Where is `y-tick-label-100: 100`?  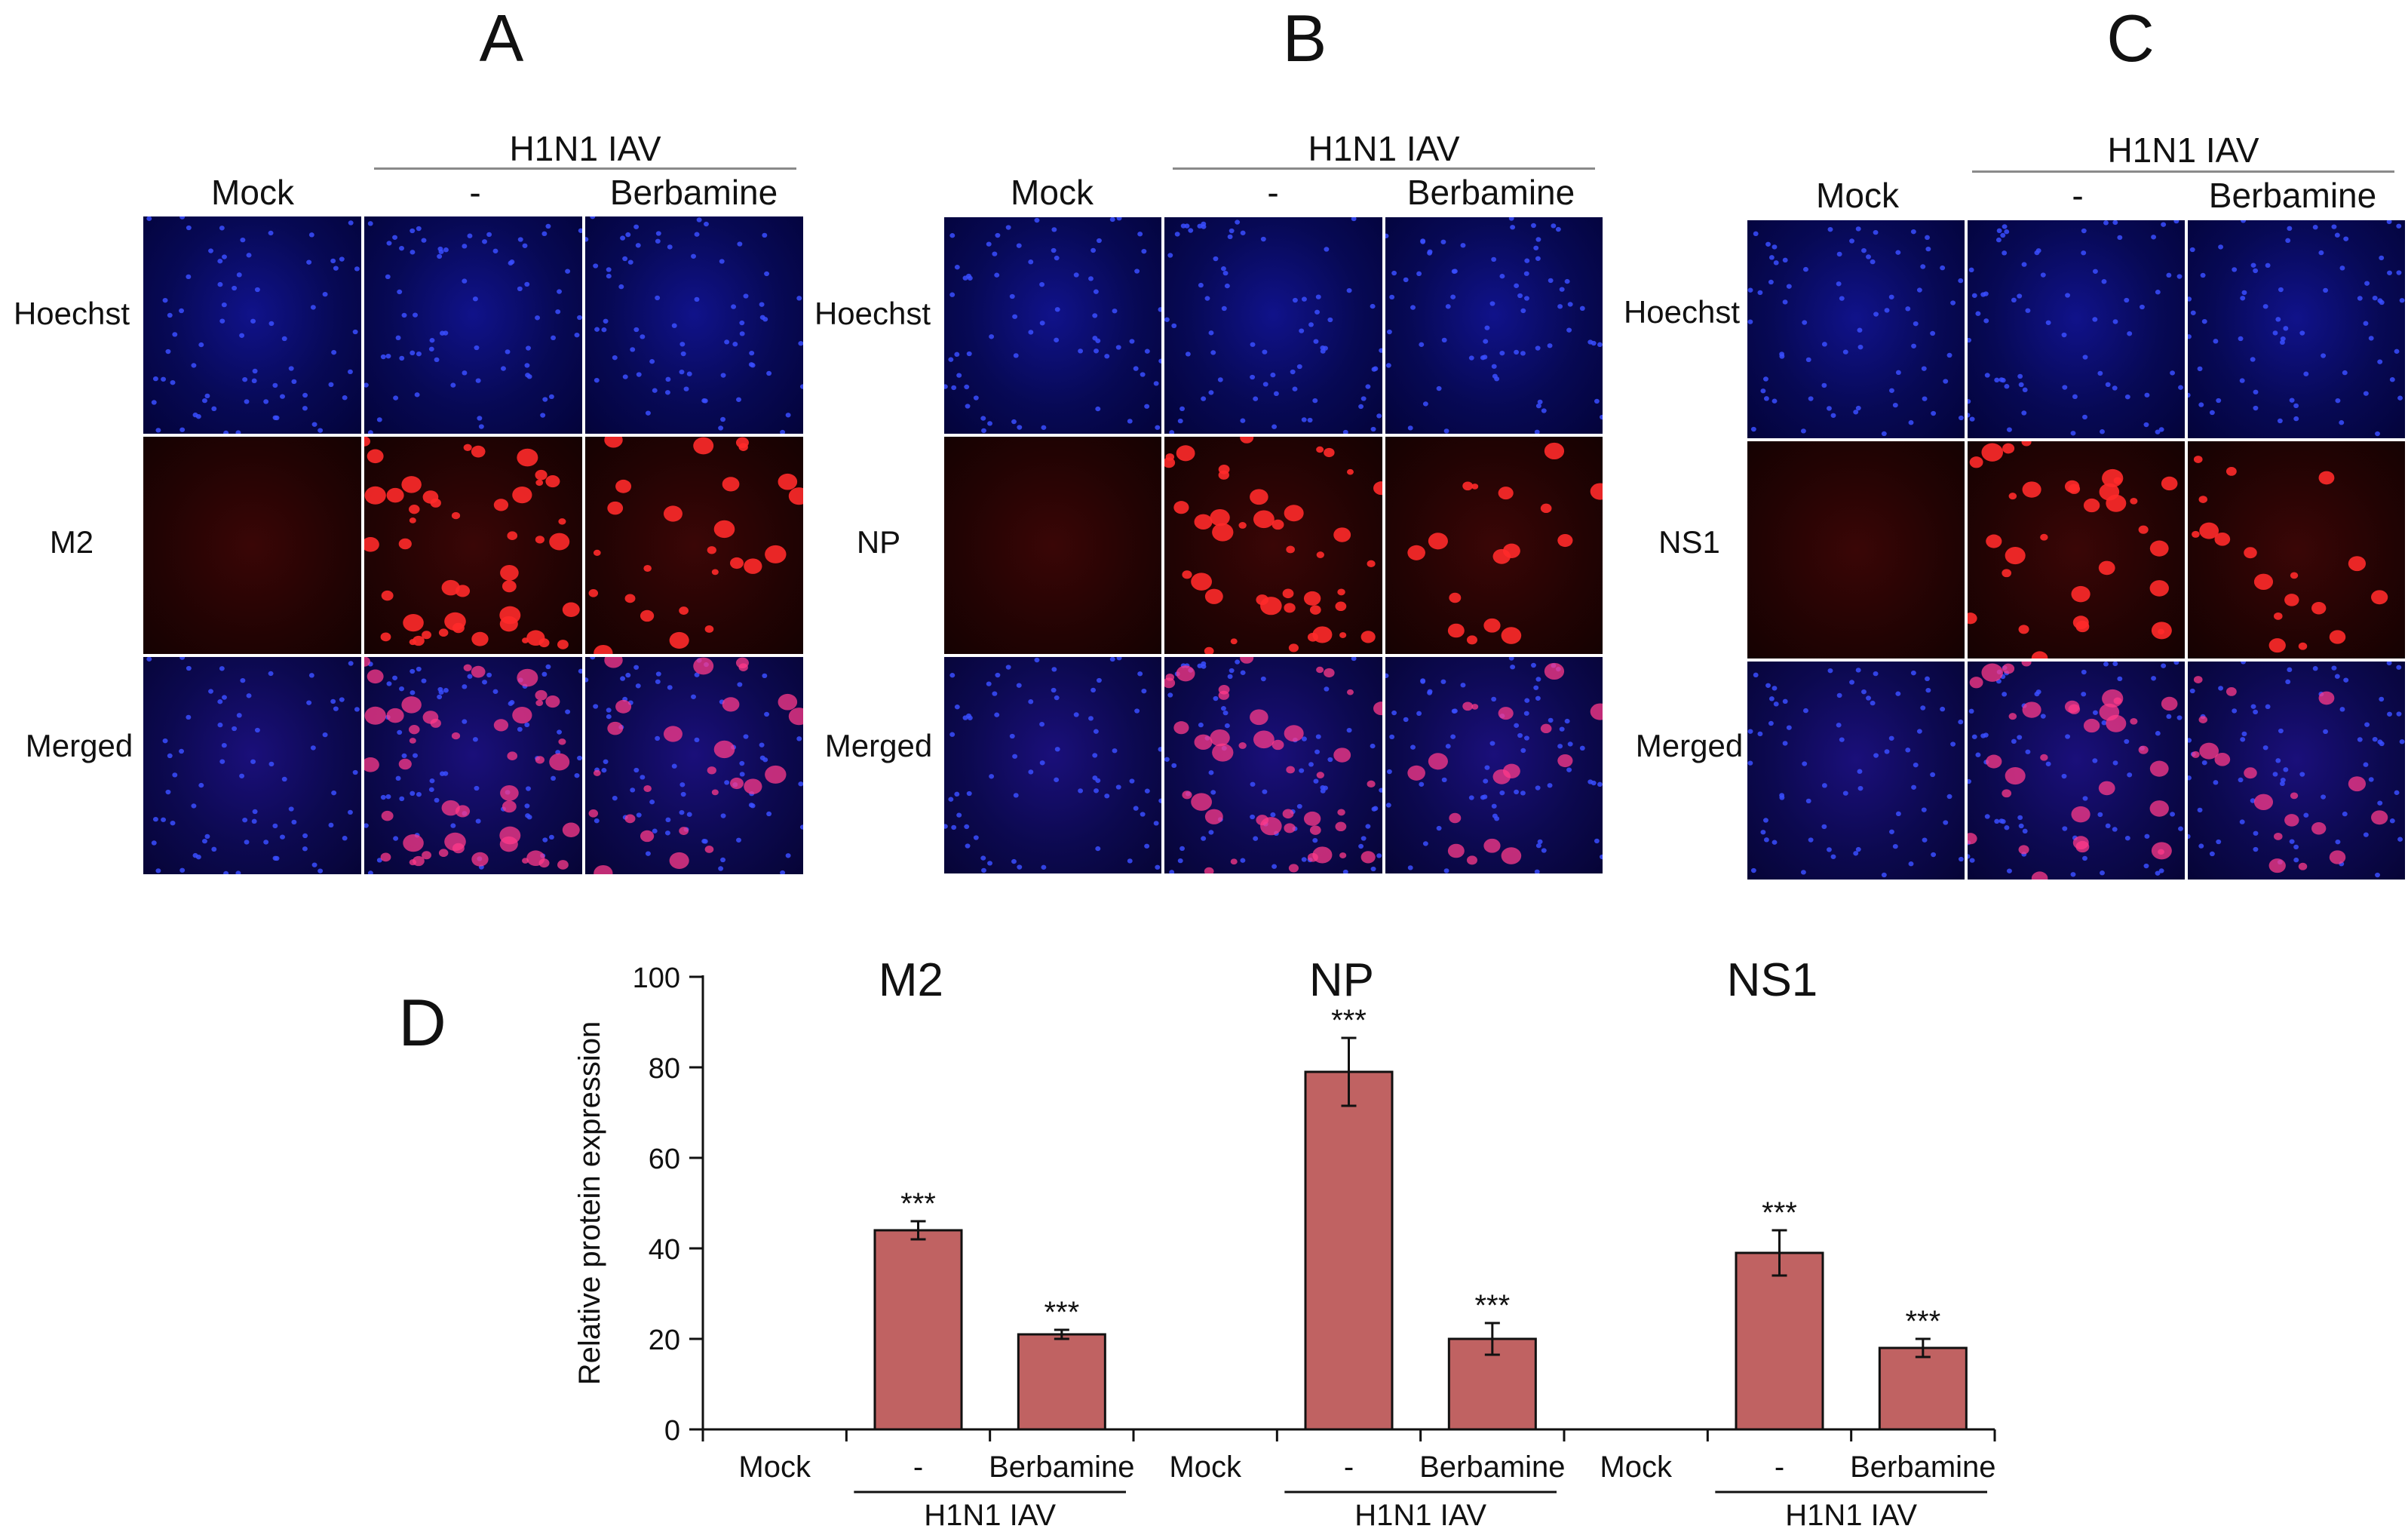 y-tick-label-100: 100 is located at coordinates (657, 978).